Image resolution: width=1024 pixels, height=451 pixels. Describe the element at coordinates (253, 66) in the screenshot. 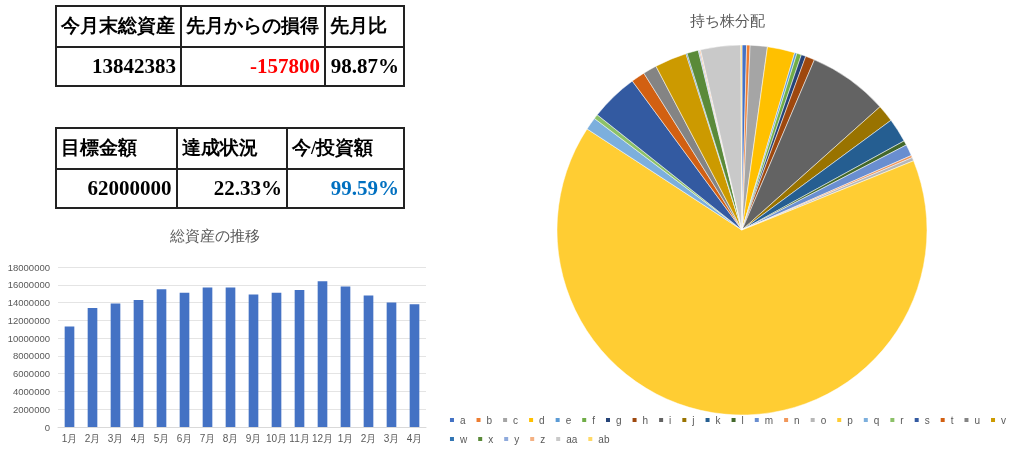

I see `text: -157800` at that location.